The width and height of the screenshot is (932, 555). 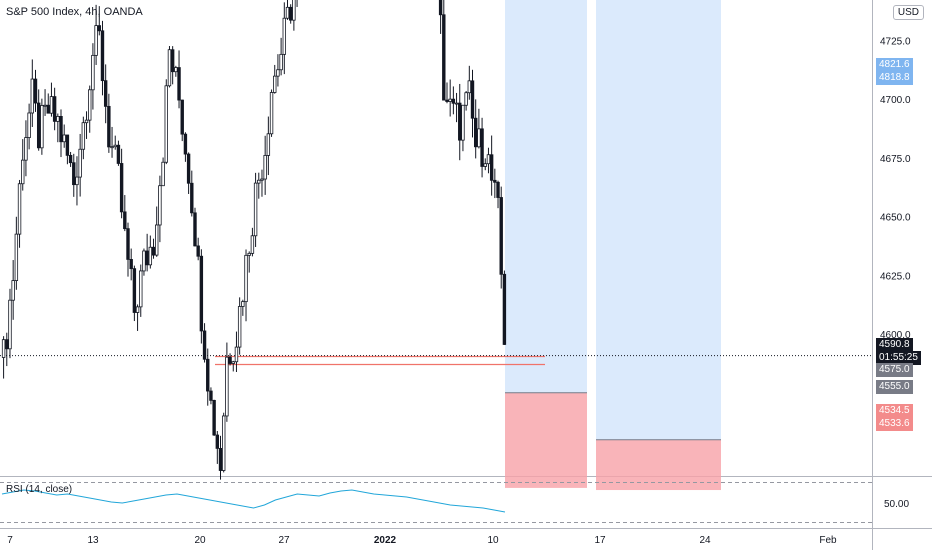 I want to click on time-tick-label: Feb, so click(x=828, y=540).